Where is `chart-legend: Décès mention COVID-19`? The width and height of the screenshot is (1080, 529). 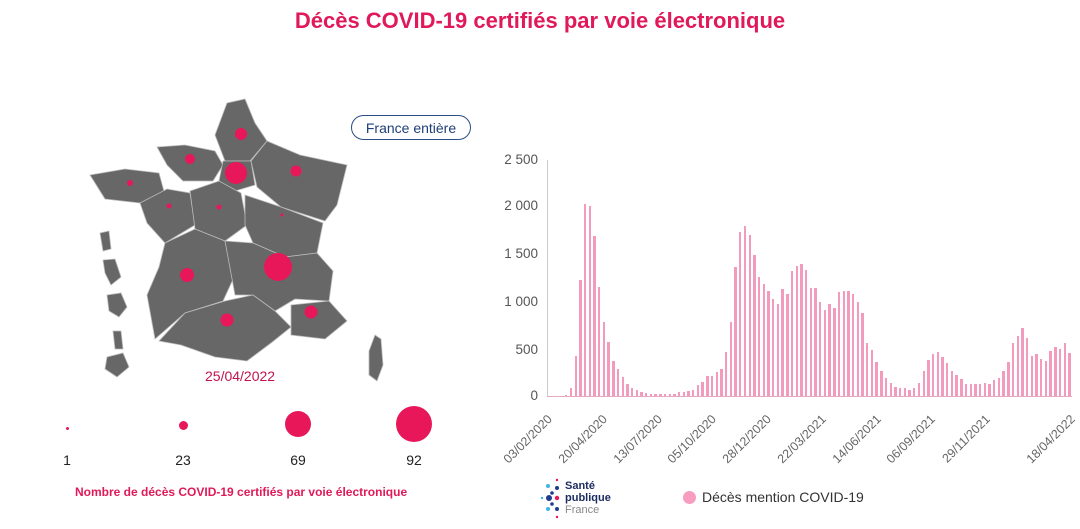 chart-legend: Décès mention COVID-19 is located at coordinates (773, 497).